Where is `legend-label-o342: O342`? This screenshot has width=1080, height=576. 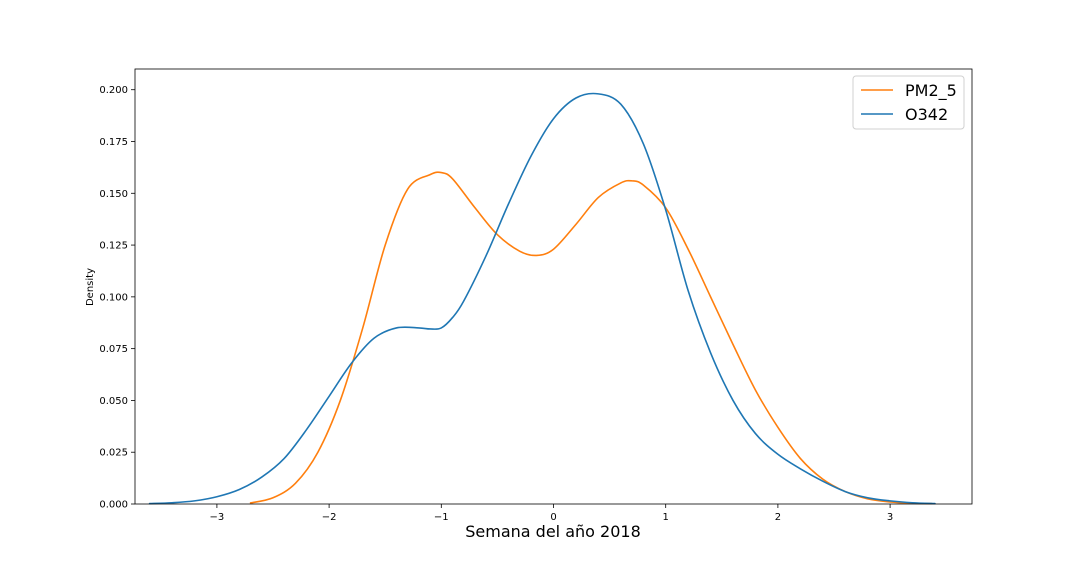 legend-label-o342: O342 is located at coordinates (926, 114).